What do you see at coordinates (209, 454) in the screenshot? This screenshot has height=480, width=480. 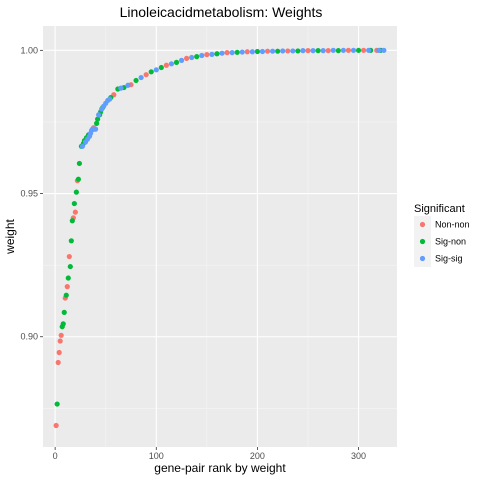 I see `x-axis-ticks: 0 100 200 300` at bounding box center [209, 454].